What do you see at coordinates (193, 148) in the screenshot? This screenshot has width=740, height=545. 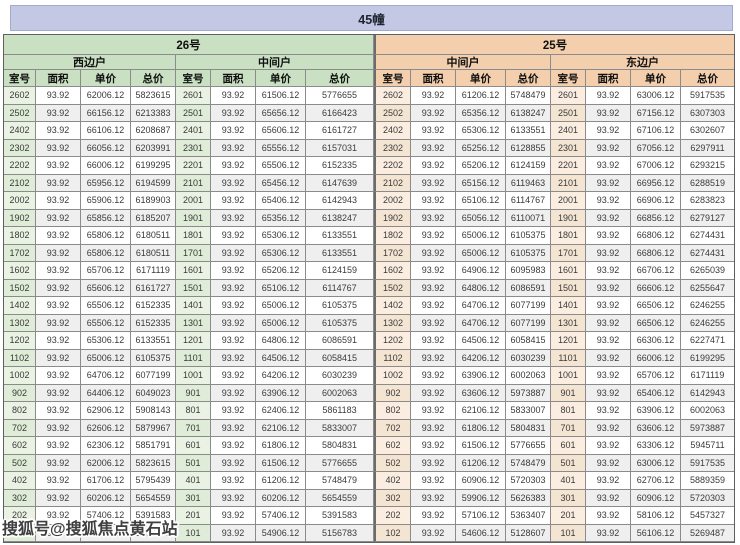 I see `room-number-cell: 2301` at bounding box center [193, 148].